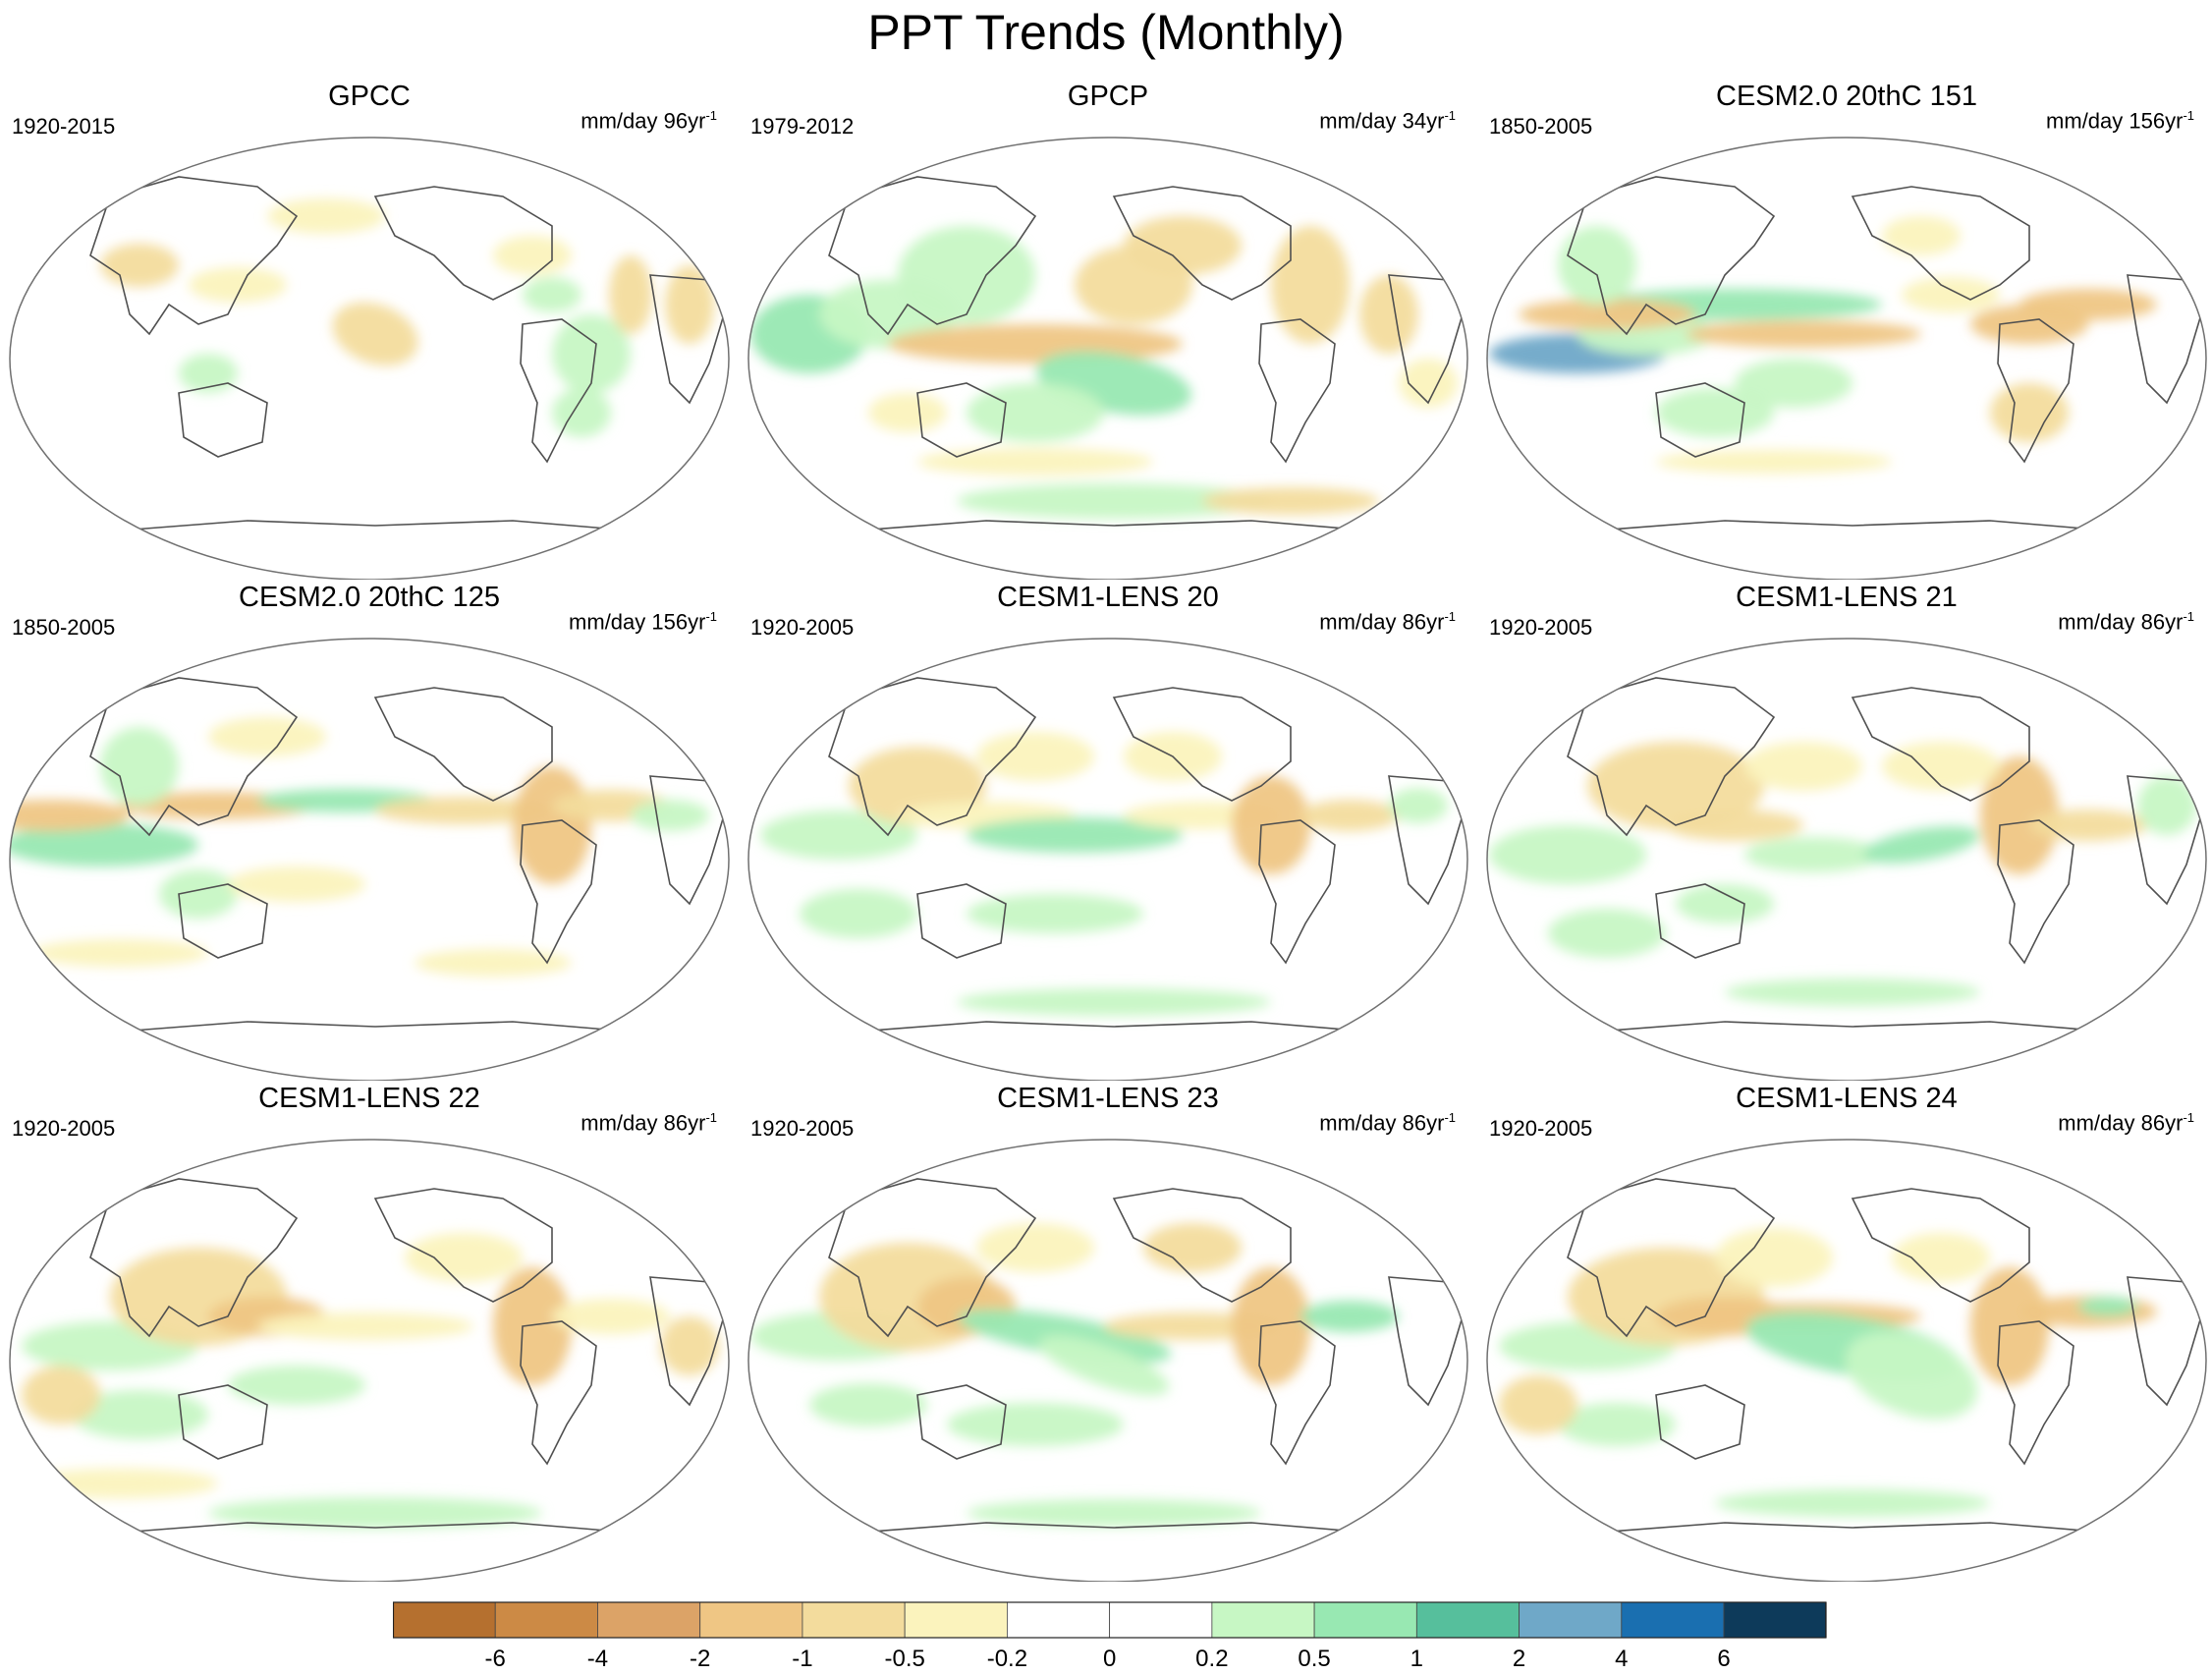 The height and width of the screenshot is (1675, 2212). I want to click on map-panel-3: CESM2.0 20thC 151 1850-2005 mm/day 156yr-1, so click(1845, 329).